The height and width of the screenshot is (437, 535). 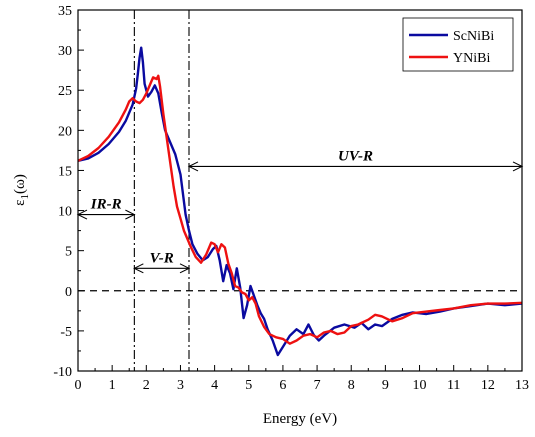 What do you see at coordinates (385, 385) in the screenshot?
I see `x-tick-label: 9` at bounding box center [385, 385].